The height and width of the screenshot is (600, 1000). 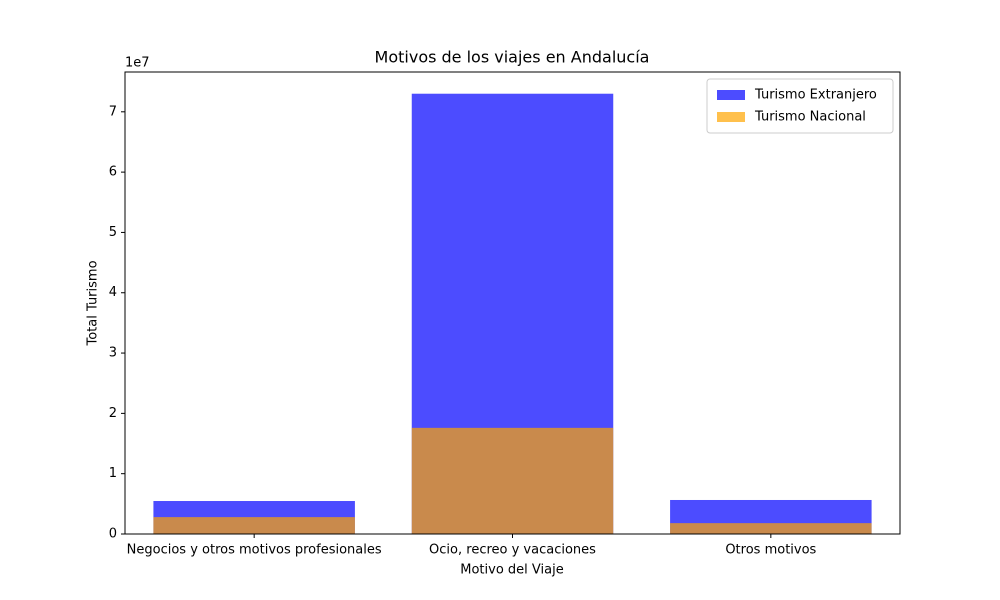 What do you see at coordinates (113, 111) in the screenshot?
I see `y-tick-label: 7` at bounding box center [113, 111].